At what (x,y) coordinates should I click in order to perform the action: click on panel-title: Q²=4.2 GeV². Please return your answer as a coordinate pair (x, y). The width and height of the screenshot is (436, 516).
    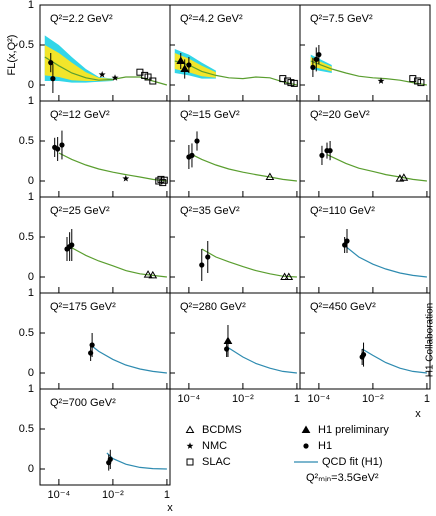
    Looking at the image, I should click on (211, 19).